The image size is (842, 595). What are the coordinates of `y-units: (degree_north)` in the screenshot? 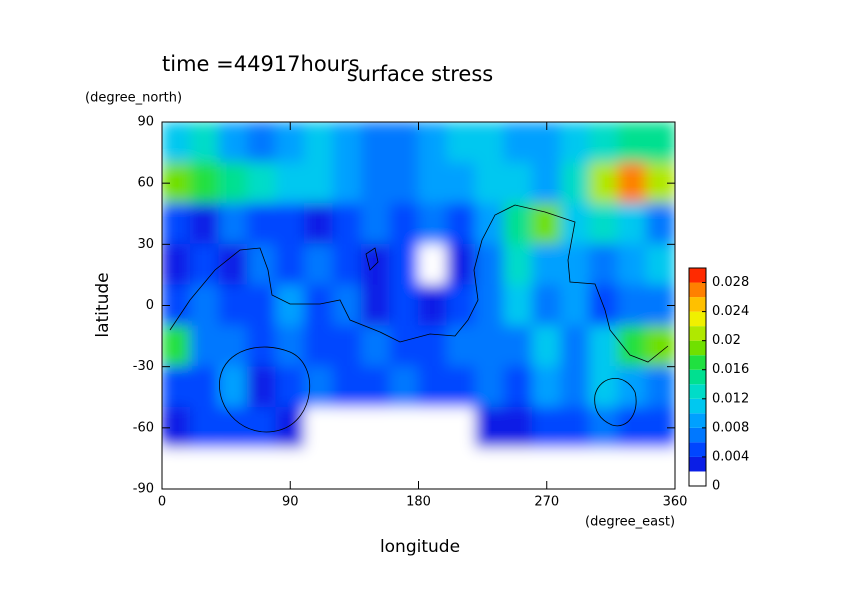 It's located at (133, 98).